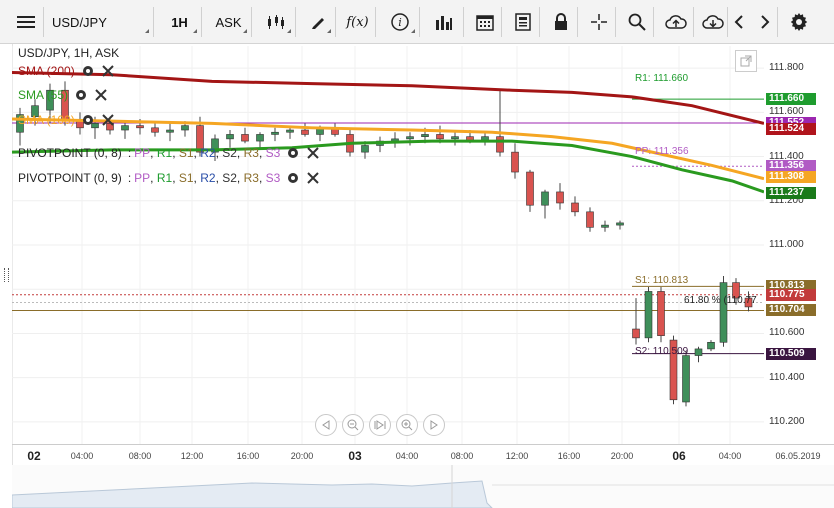  Describe the element at coordinates (765, 22) in the screenshot. I see `scroll-right-button` at that location.